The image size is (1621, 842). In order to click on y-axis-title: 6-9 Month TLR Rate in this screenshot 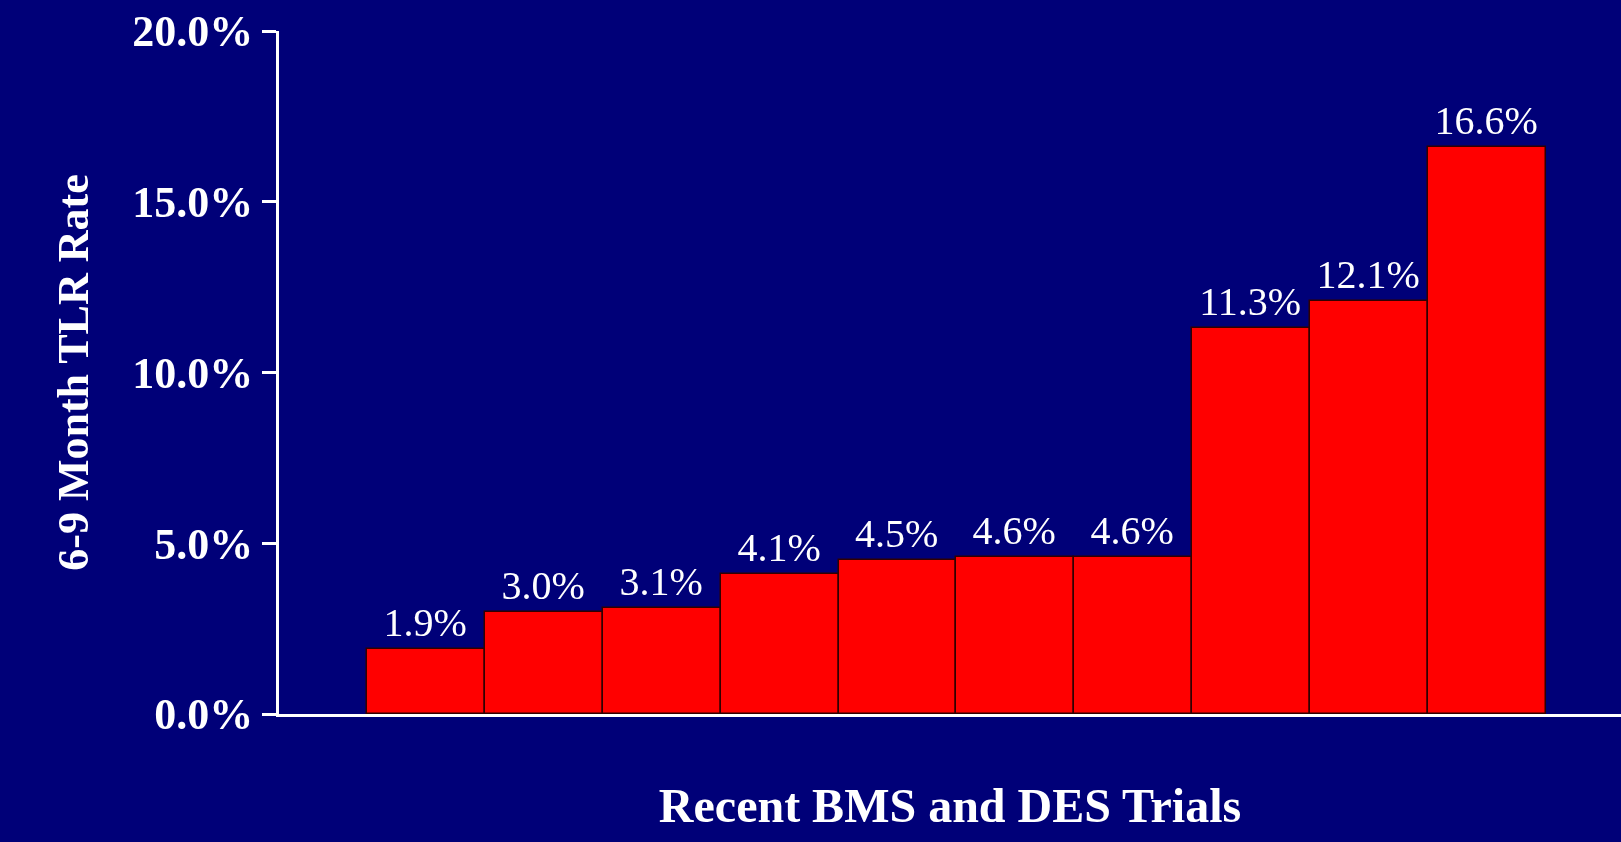, I will do `click(74, 372)`.